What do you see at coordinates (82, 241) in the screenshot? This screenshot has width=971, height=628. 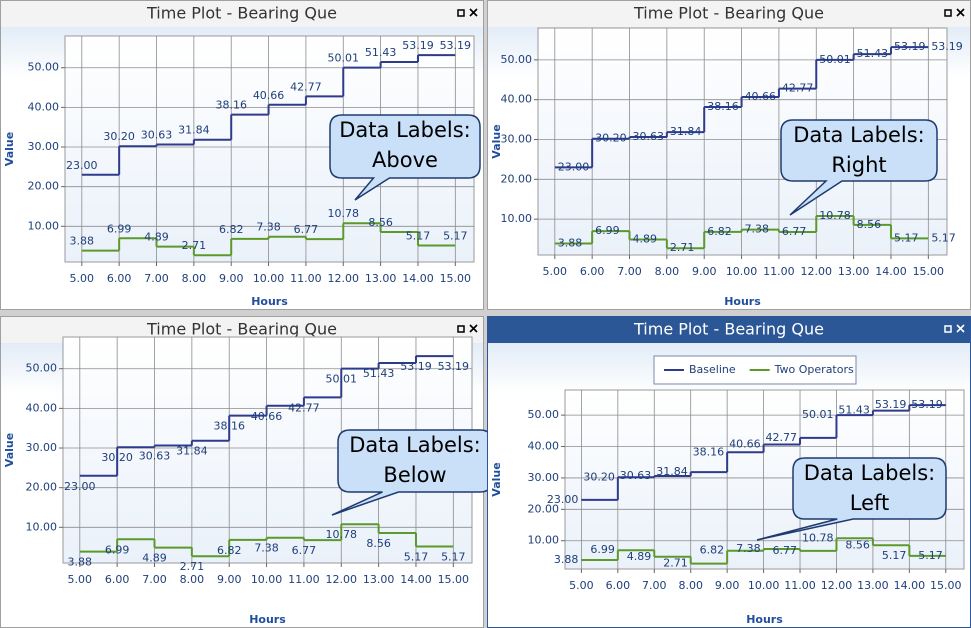 I see `data-label: 3.88` at bounding box center [82, 241].